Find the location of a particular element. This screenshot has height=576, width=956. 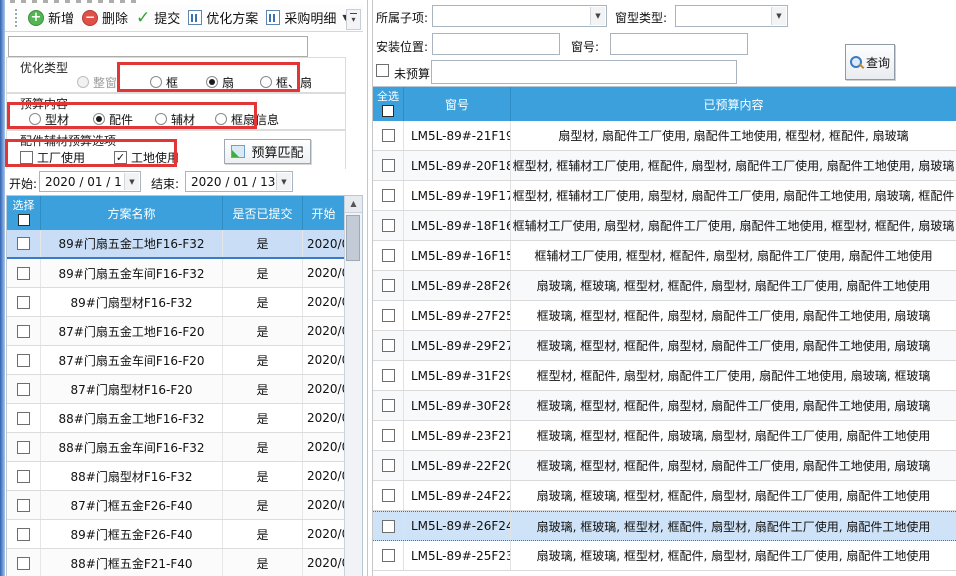

plan-row: 87#门扇五金工地F16-F20 是 2020/0 is located at coordinates (176, 331).